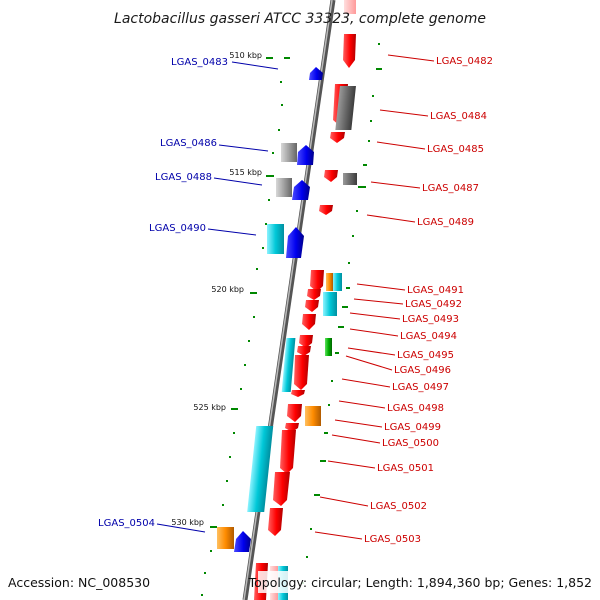 This screenshot has height=600, width=600. Describe the element at coordinates (420, 387) in the screenshot. I see `label-lgas-0497: LGAS_0497` at that location.